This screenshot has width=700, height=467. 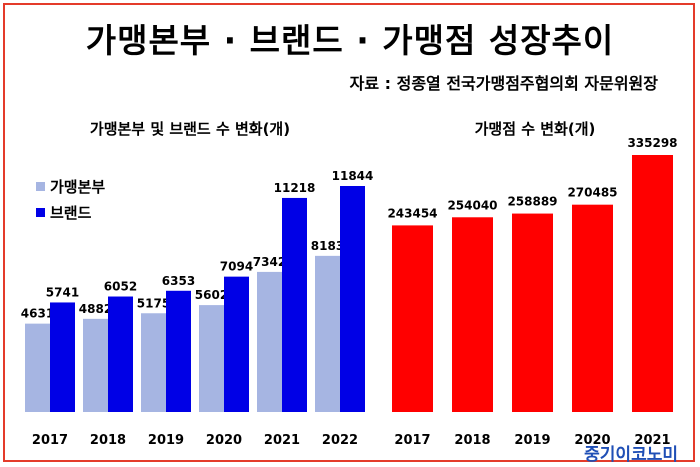 What do you see at coordinates (236, 344) in the screenshot?
I see `bar-brand-2020` at bounding box center [236, 344].